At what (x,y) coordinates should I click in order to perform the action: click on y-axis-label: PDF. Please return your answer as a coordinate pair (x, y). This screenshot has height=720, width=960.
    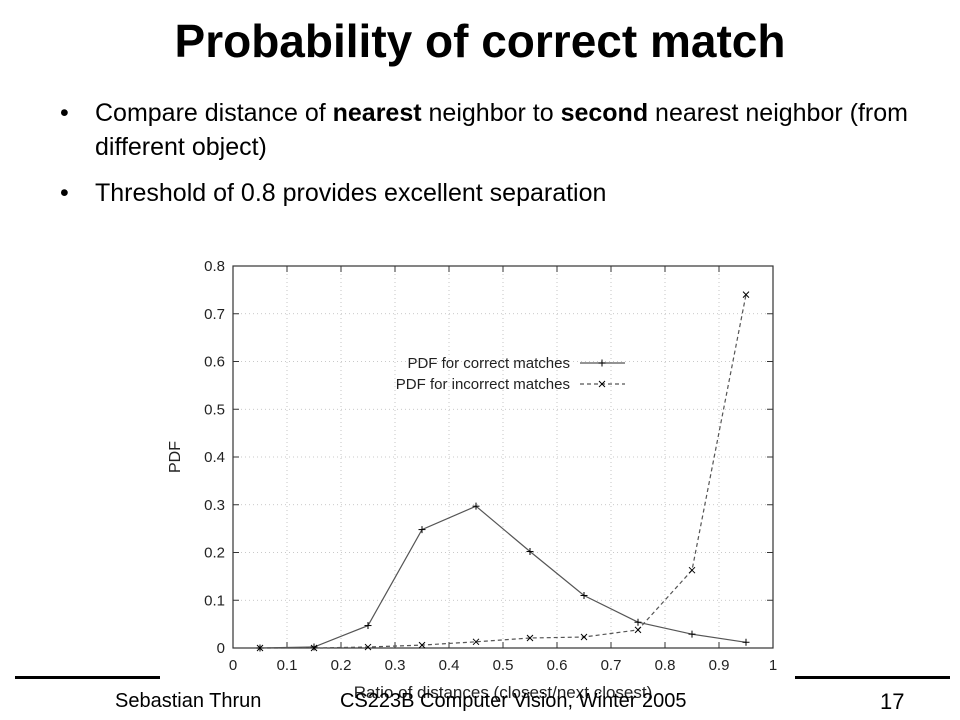
    Looking at the image, I should click on (175, 457).